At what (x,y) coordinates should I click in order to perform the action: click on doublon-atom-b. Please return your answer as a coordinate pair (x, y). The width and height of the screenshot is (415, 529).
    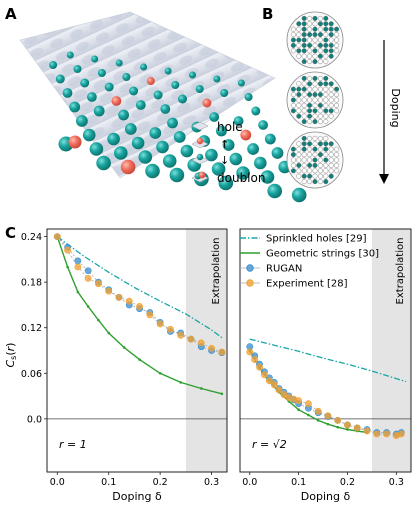
    Looking at the image, I should click on (75, 142).